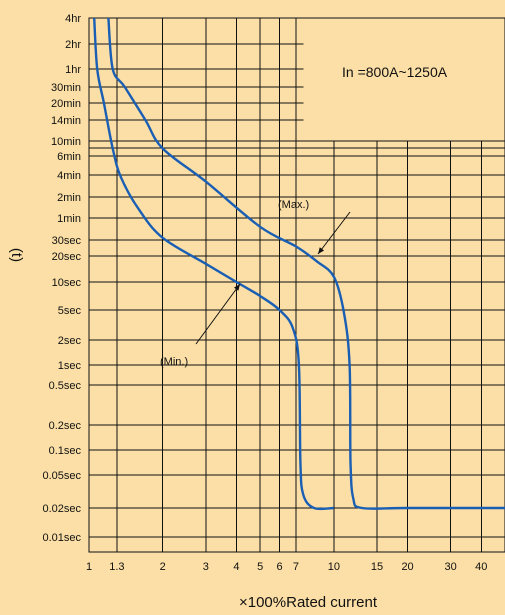 The height and width of the screenshot is (615, 505). What do you see at coordinates (407, 567) in the screenshot?
I see `x-tick-label: 20` at bounding box center [407, 567].